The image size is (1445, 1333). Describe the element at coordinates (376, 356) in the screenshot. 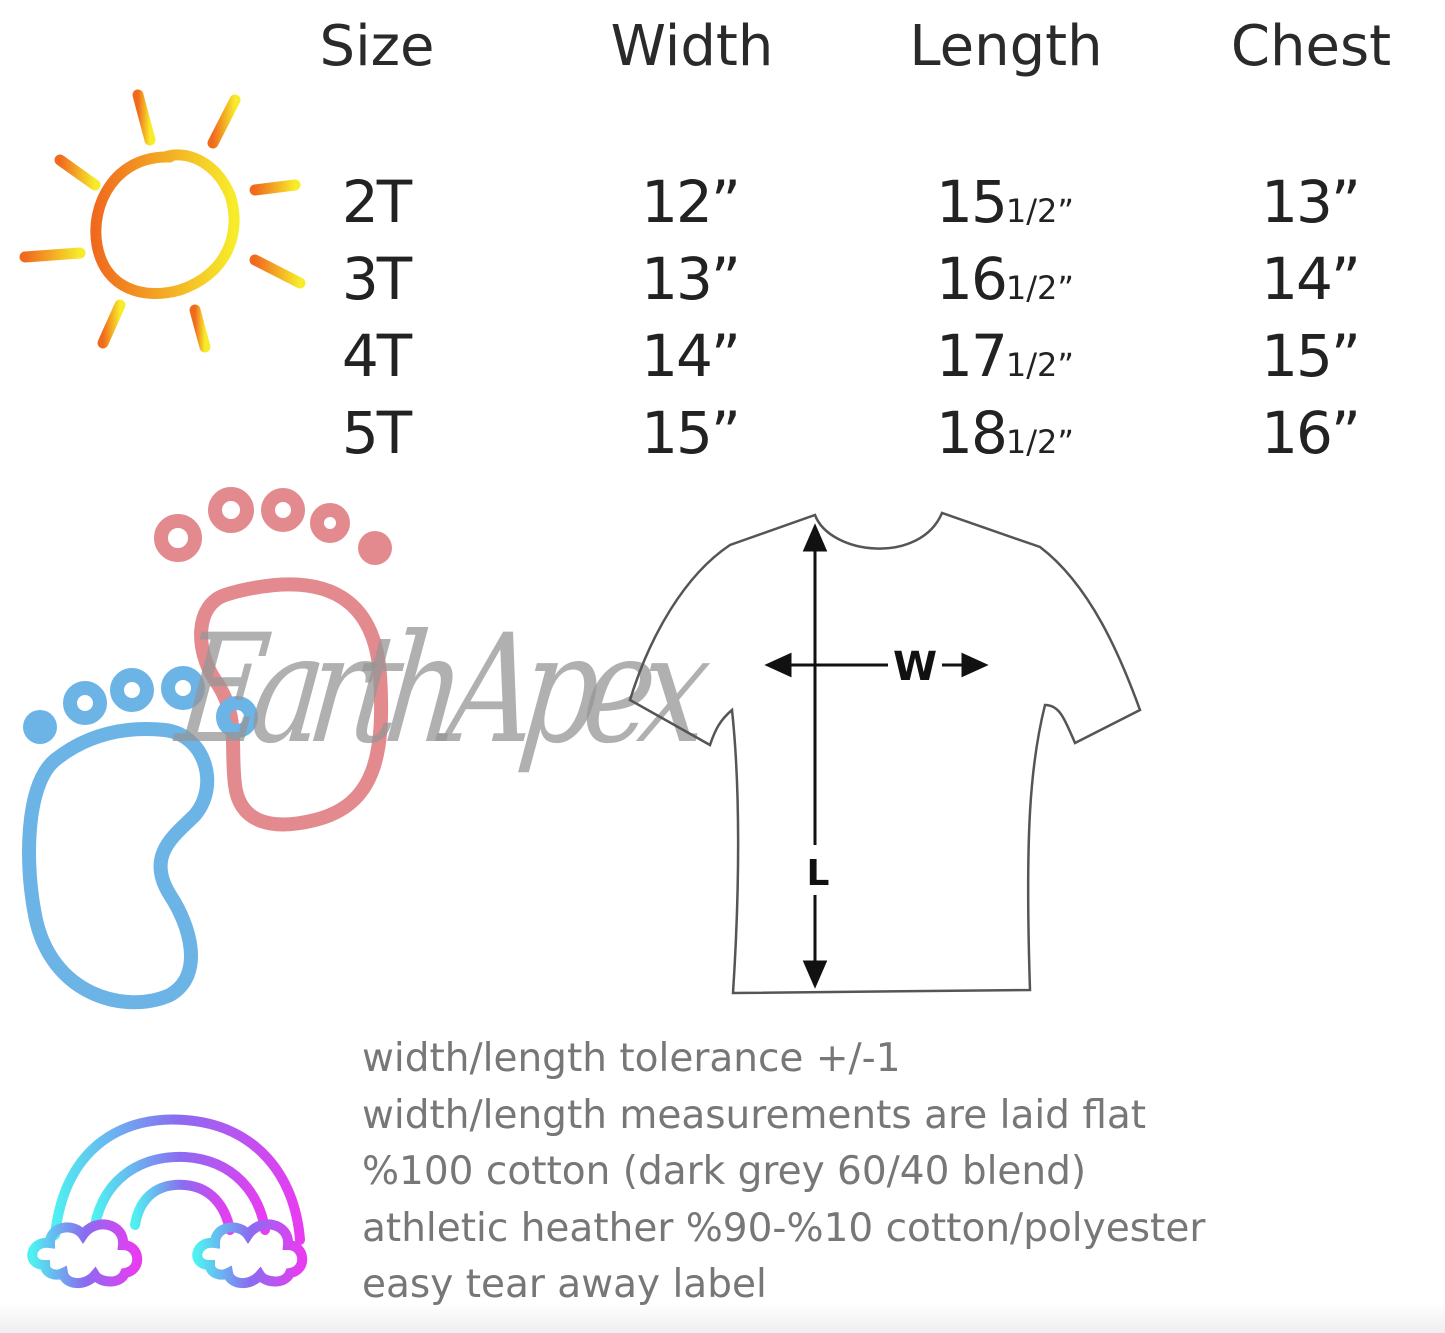

I see `size-cell: 4T` at that location.